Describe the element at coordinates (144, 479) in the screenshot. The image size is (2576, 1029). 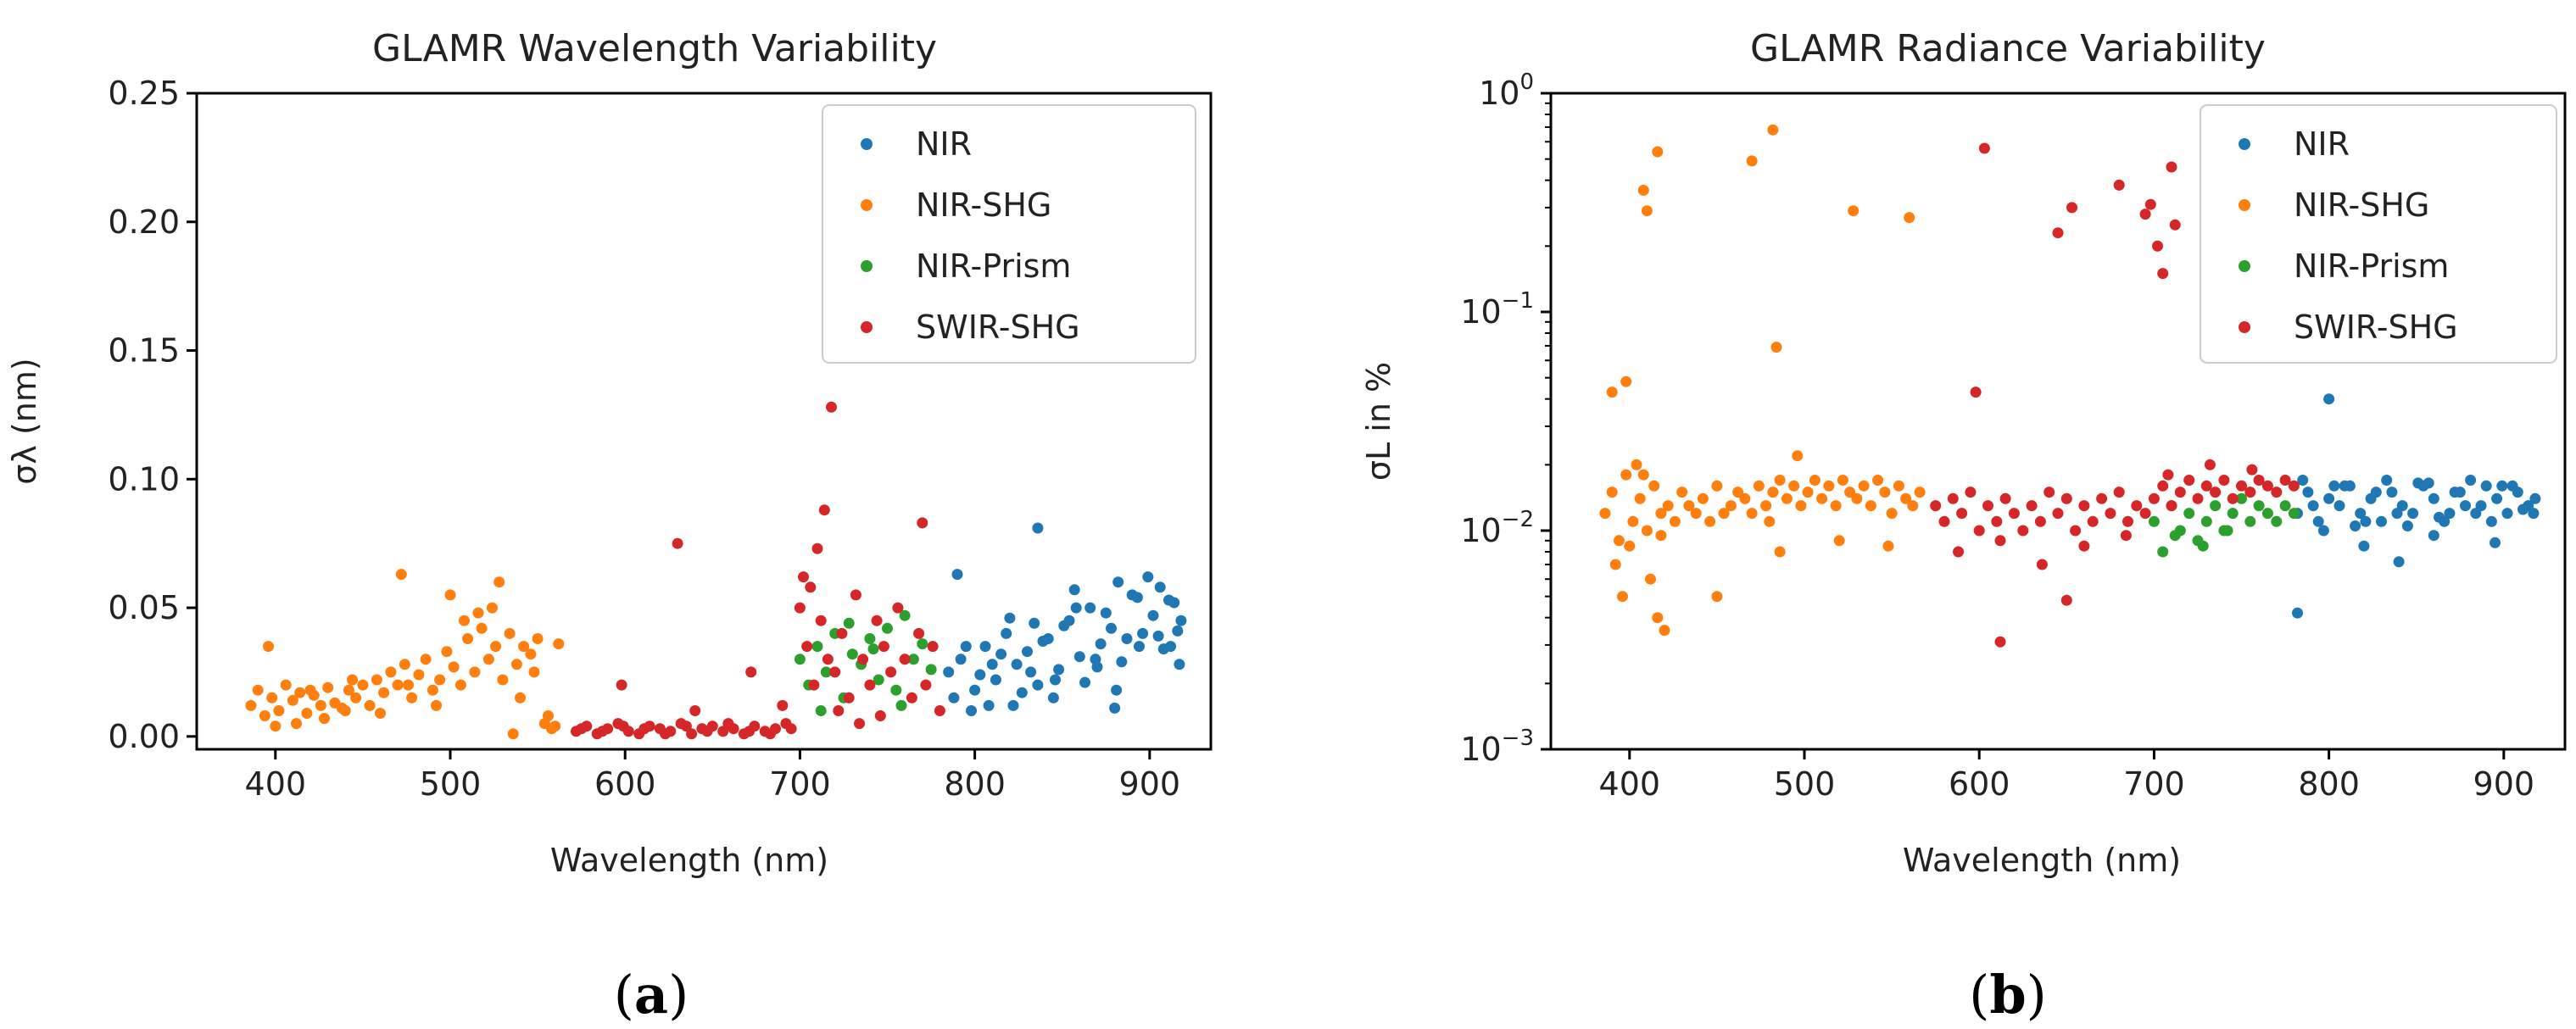
I see `y-tick-label: 0.10` at that location.